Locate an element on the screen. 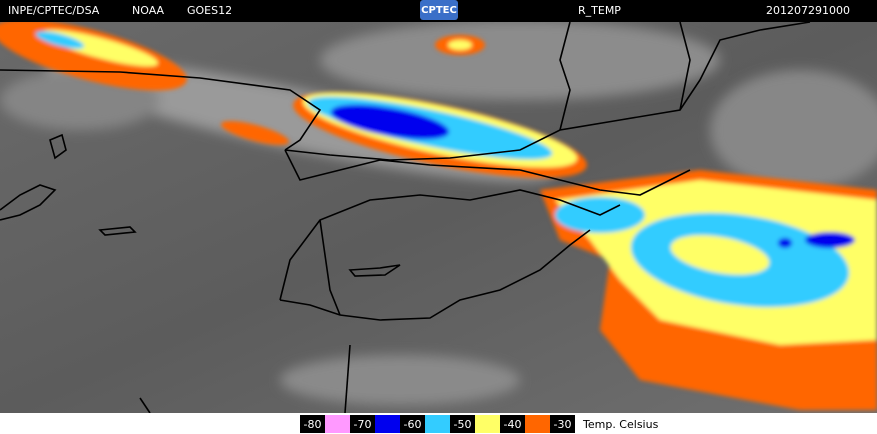 This screenshot has height=434, width=877. legend-label: -60 is located at coordinates (413, 424).